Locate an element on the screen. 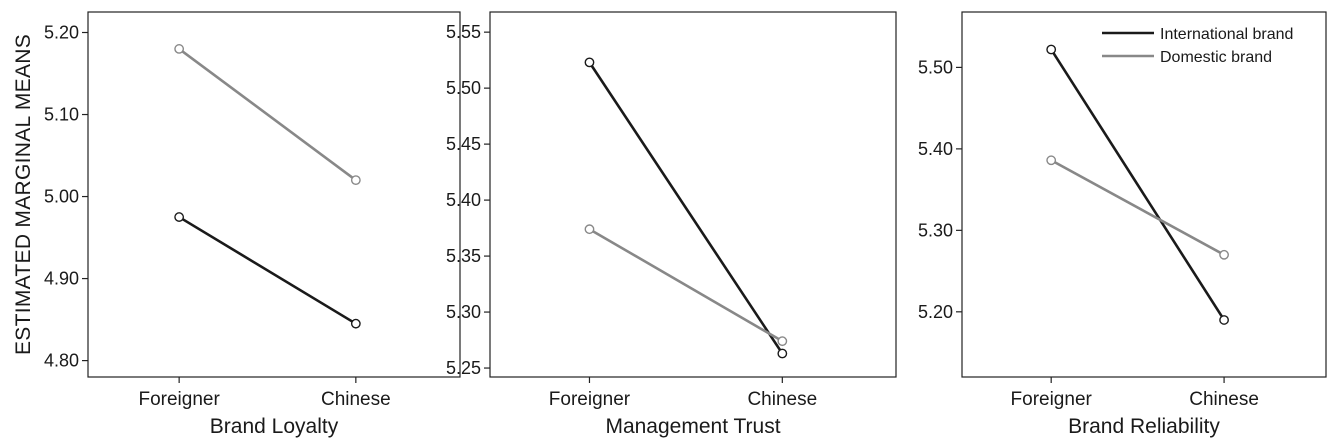 This screenshot has height=444, width=1331. x-axis-label: Management Trust is located at coordinates (692, 426).